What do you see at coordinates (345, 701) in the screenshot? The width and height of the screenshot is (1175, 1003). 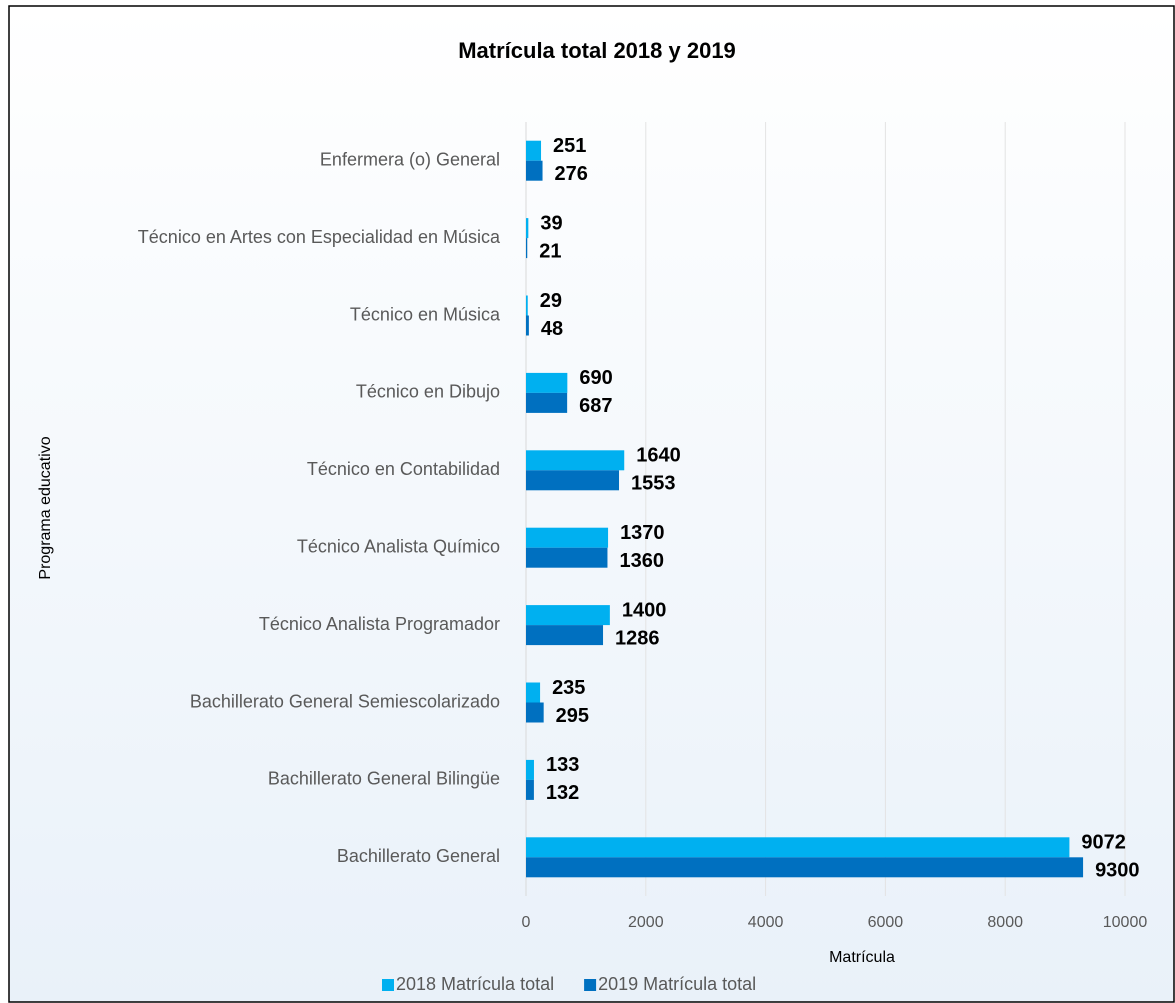 I see `y-tick-label: Bachillerato General Semiescolarizado` at bounding box center [345, 701].